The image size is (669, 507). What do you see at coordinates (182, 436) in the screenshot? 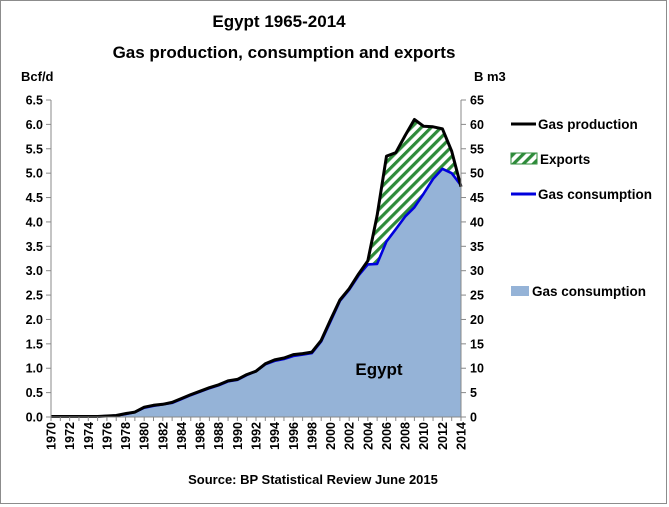
I see `x-tick-label: 1984` at bounding box center [182, 436].